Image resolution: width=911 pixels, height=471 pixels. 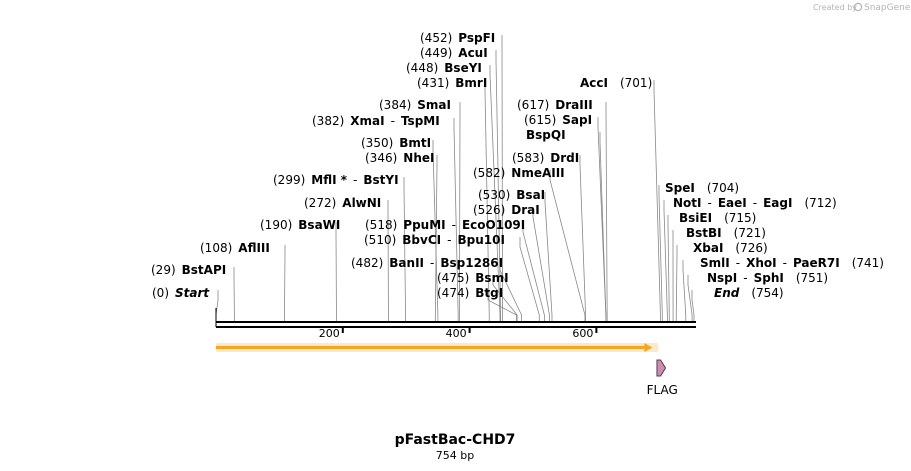 What do you see at coordinates (235, 248) in the screenshot?
I see `site-label: (108) AflIII` at bounding box center [235, 248].